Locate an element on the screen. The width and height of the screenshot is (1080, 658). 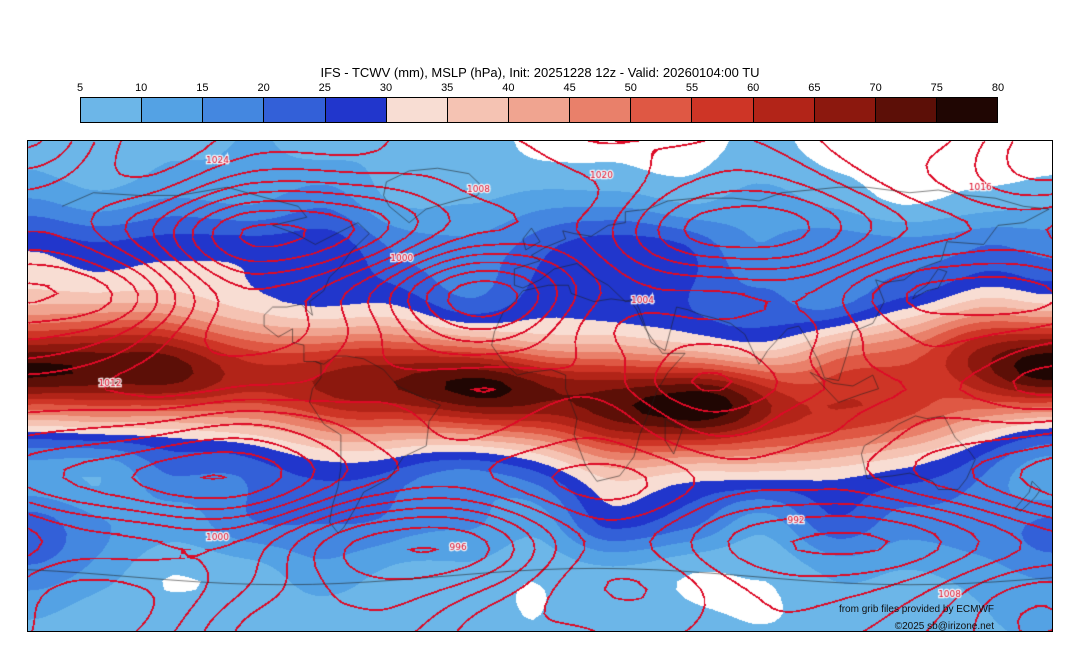
colorbar-tick: 60 is located at coordinates (753, 88).